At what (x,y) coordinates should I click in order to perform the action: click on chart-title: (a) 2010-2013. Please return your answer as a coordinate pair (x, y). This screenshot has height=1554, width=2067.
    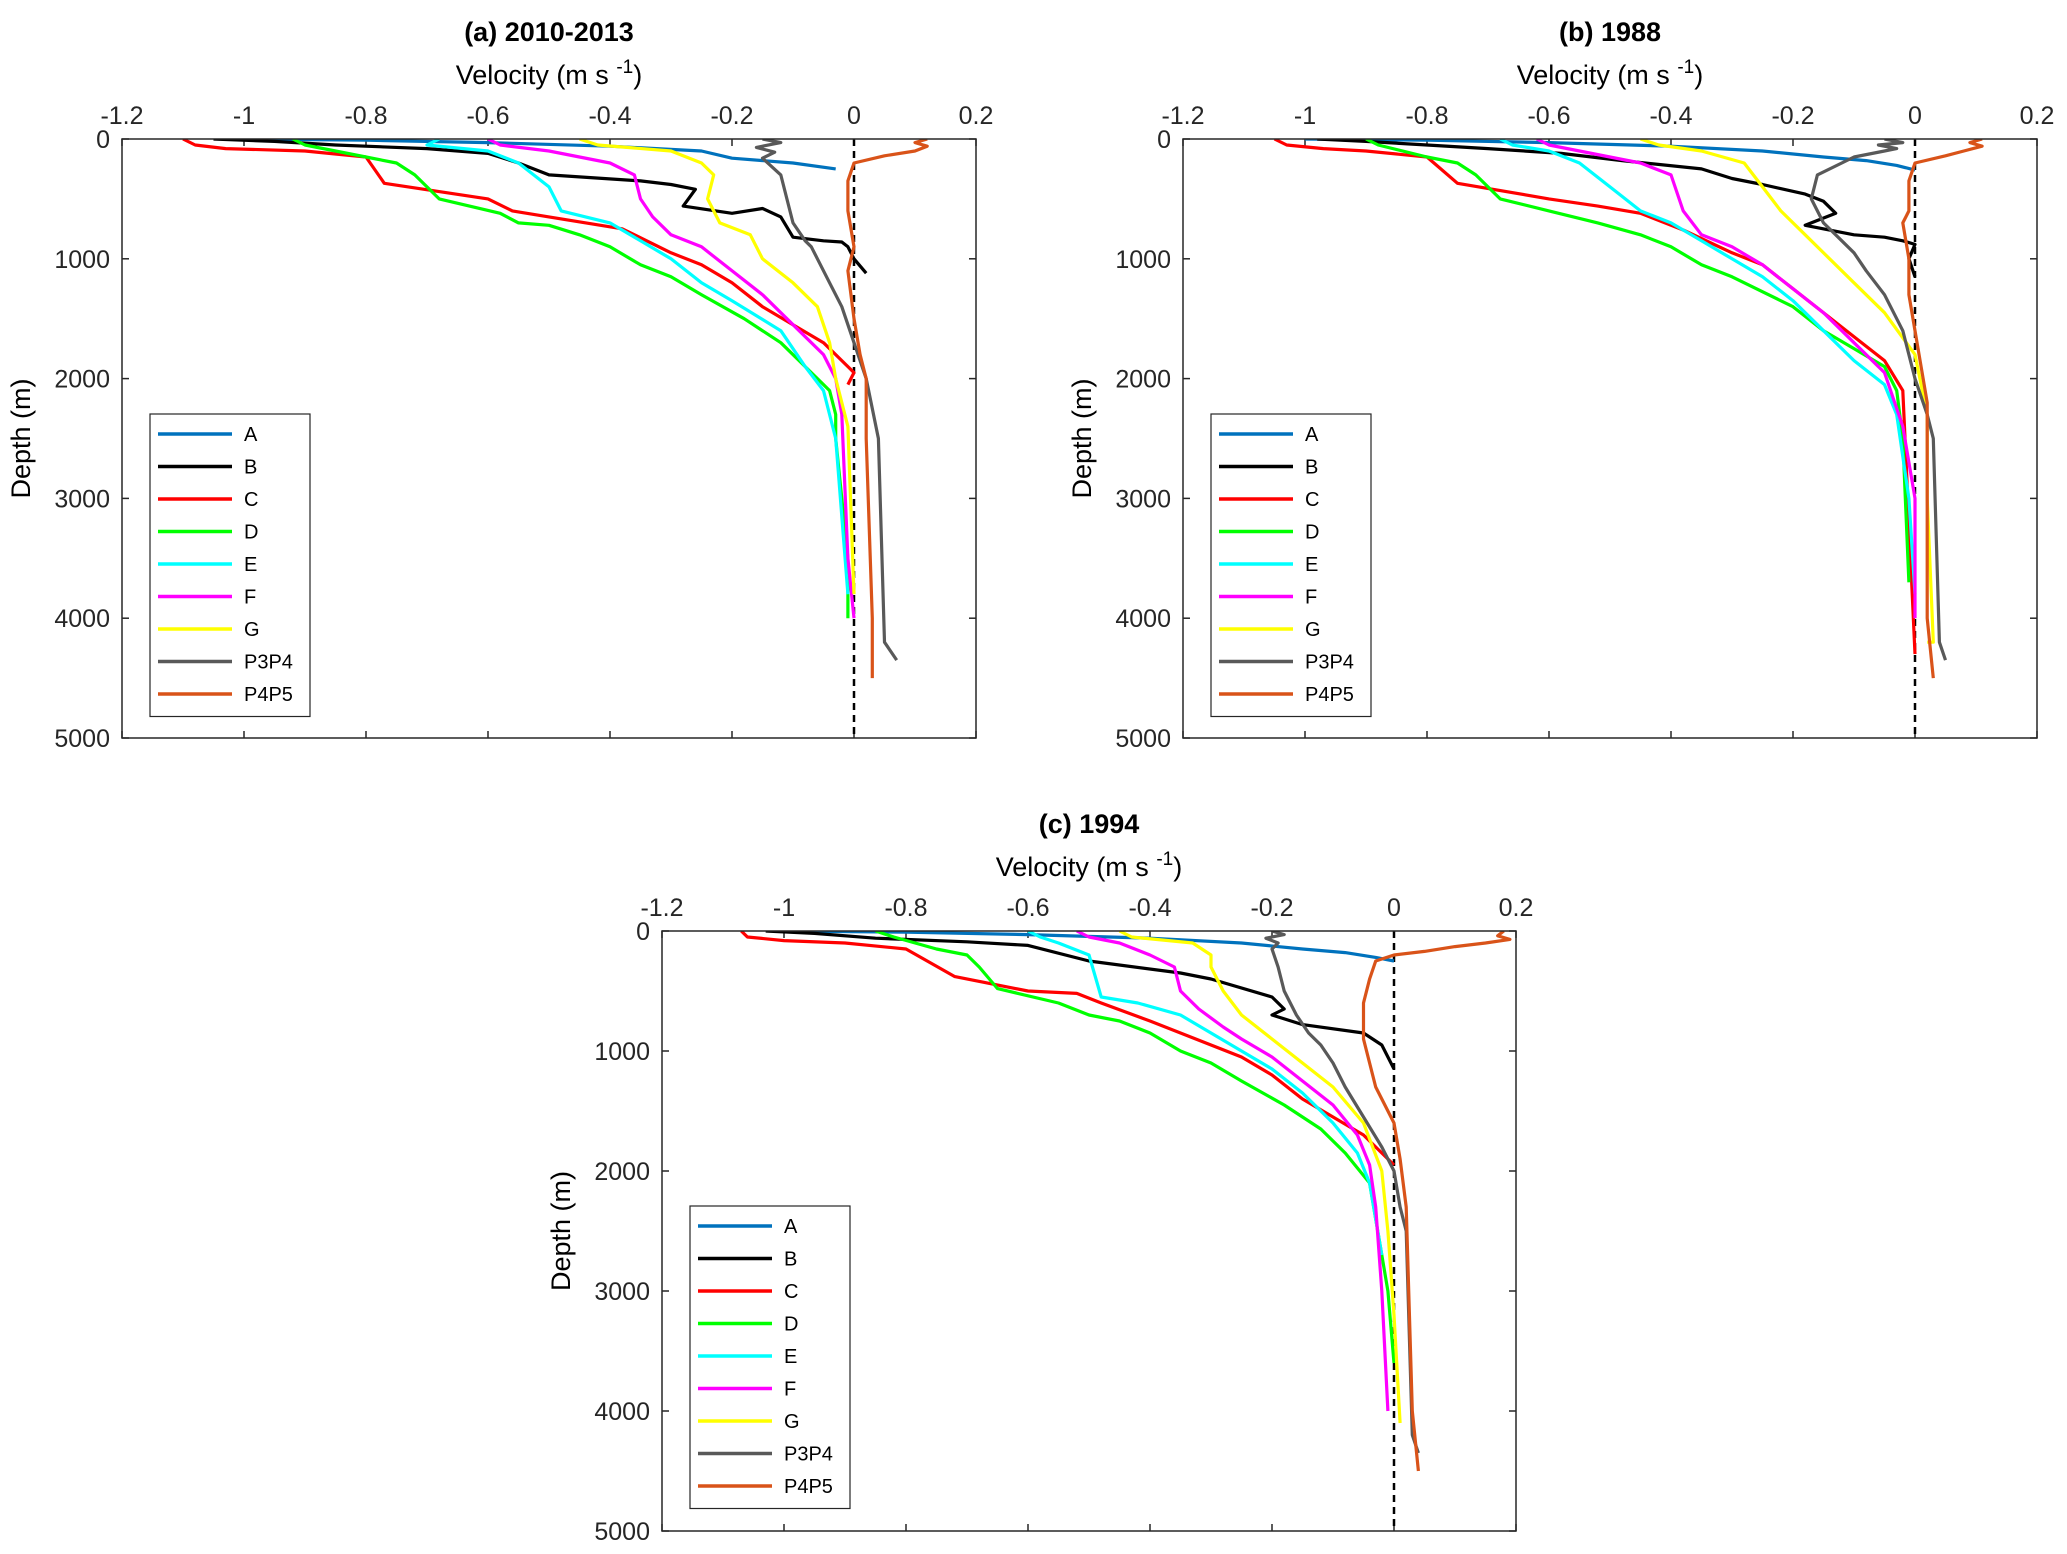
    Looking at the image, I should click on (549, 32).